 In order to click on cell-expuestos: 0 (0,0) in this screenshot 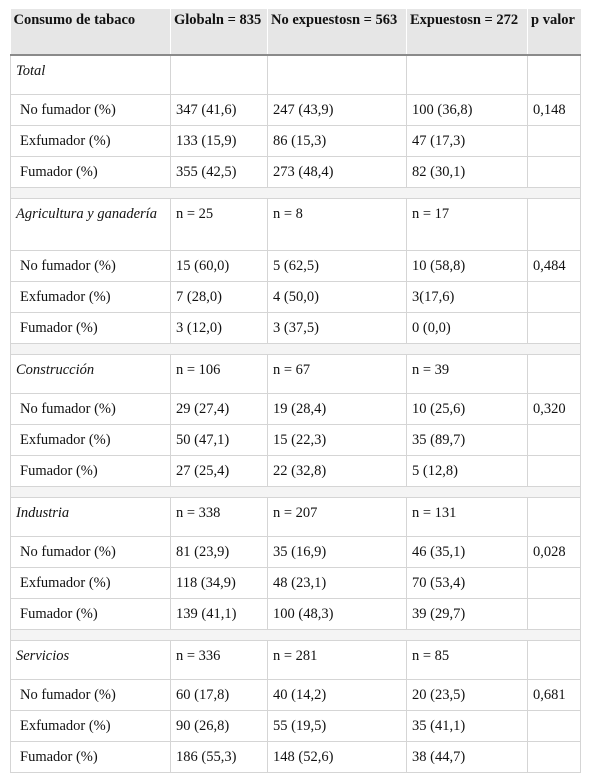, I will do `click(467, 328)`.